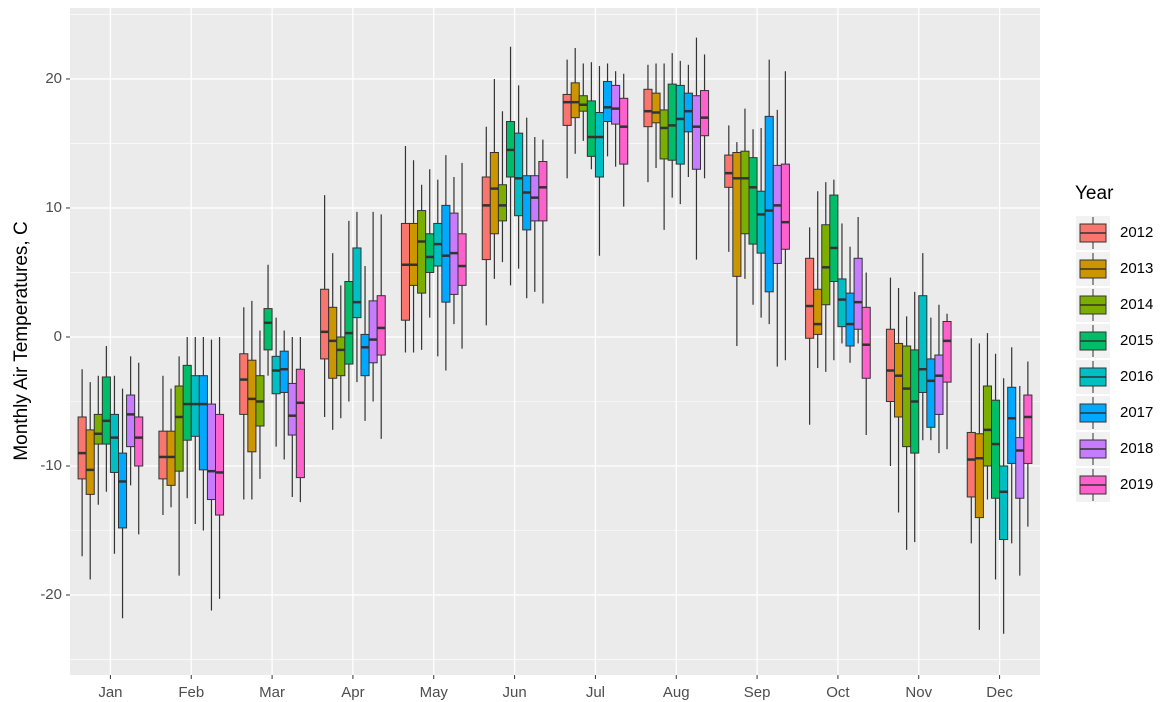  What do you see at coordinates (191, 692) in the screenshot?
I see `x-tick-label: Feb` at bounding box center [191, 692].